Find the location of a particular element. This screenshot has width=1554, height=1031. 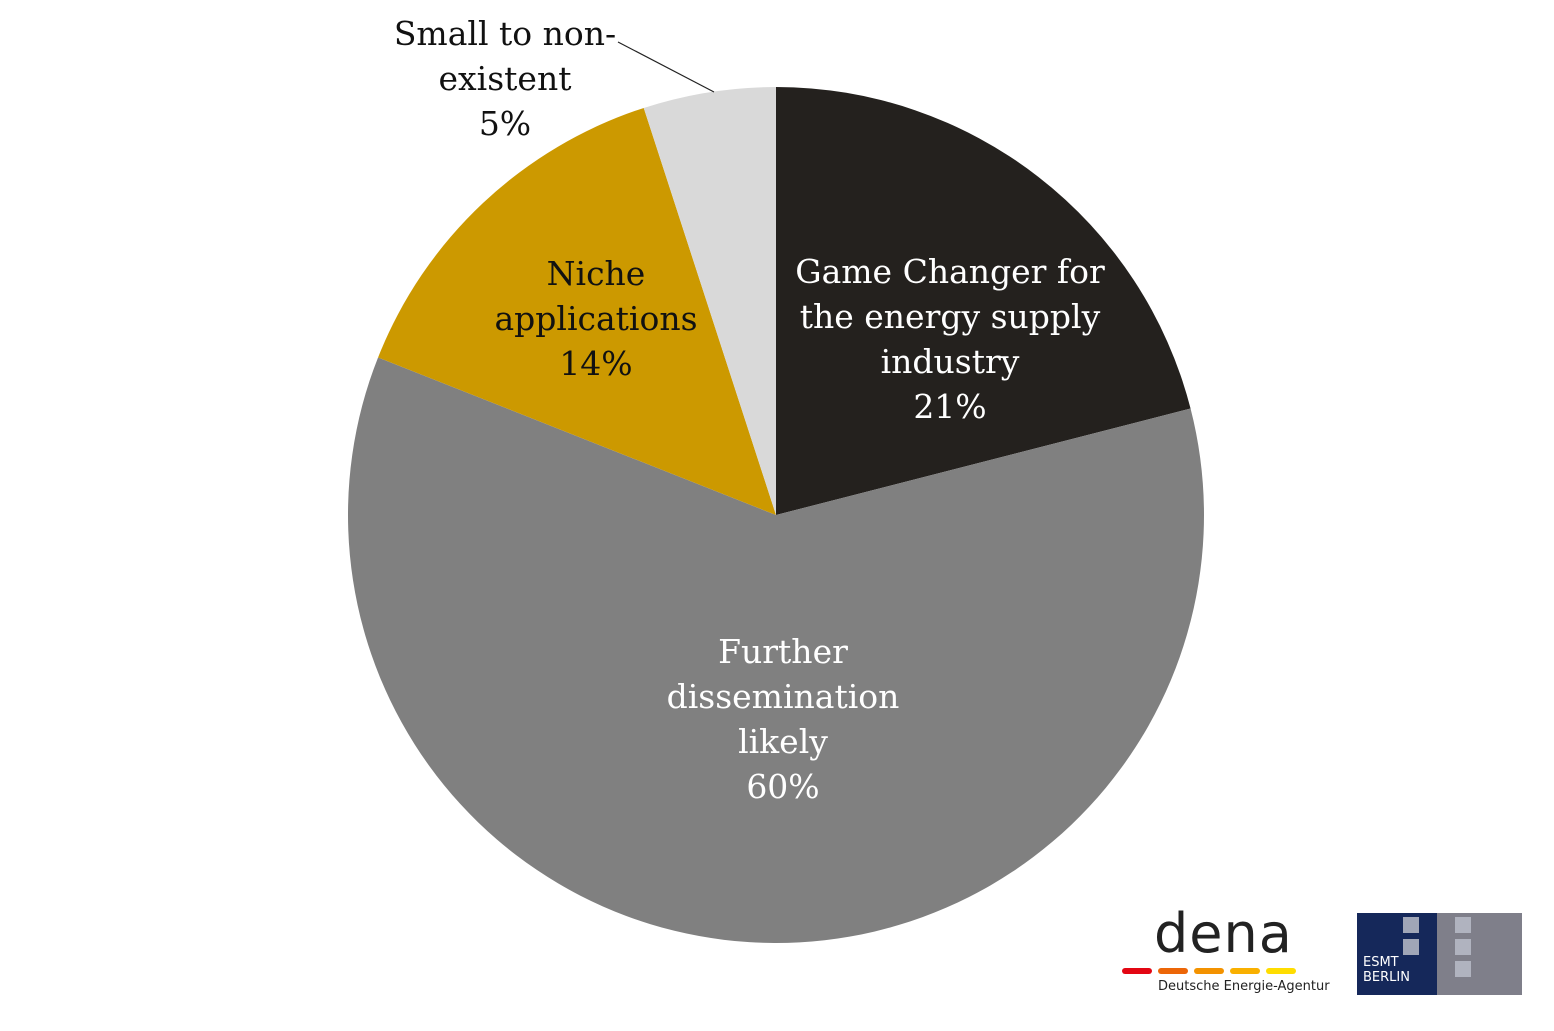

dena-logo-subtitle: Deutsche Energie-Agentur is located at coordinates (1244, 986).